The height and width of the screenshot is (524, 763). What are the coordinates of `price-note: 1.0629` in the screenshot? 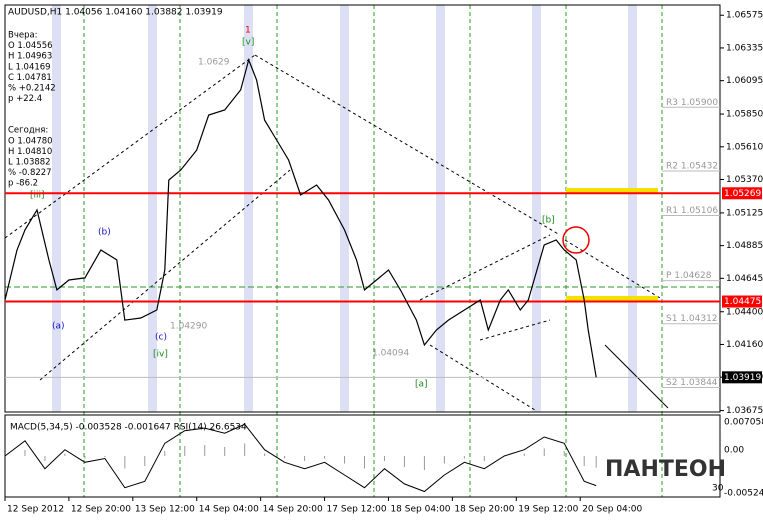 It's located at (214, 63).